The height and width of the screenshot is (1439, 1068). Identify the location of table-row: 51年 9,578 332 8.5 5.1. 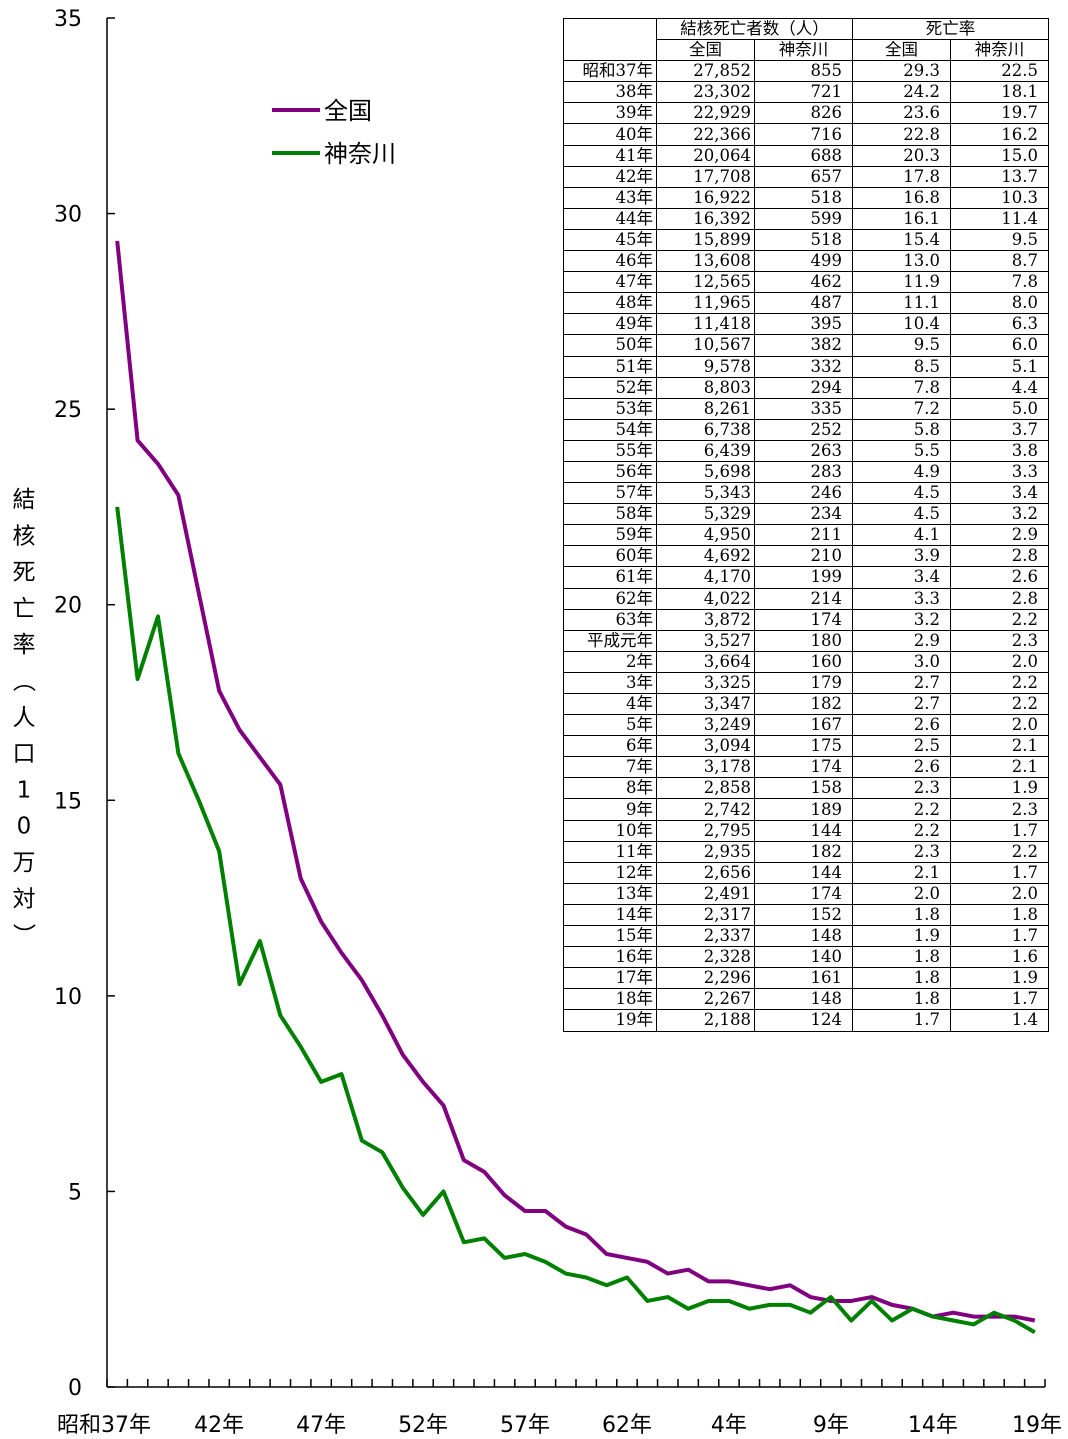
(806, 366).